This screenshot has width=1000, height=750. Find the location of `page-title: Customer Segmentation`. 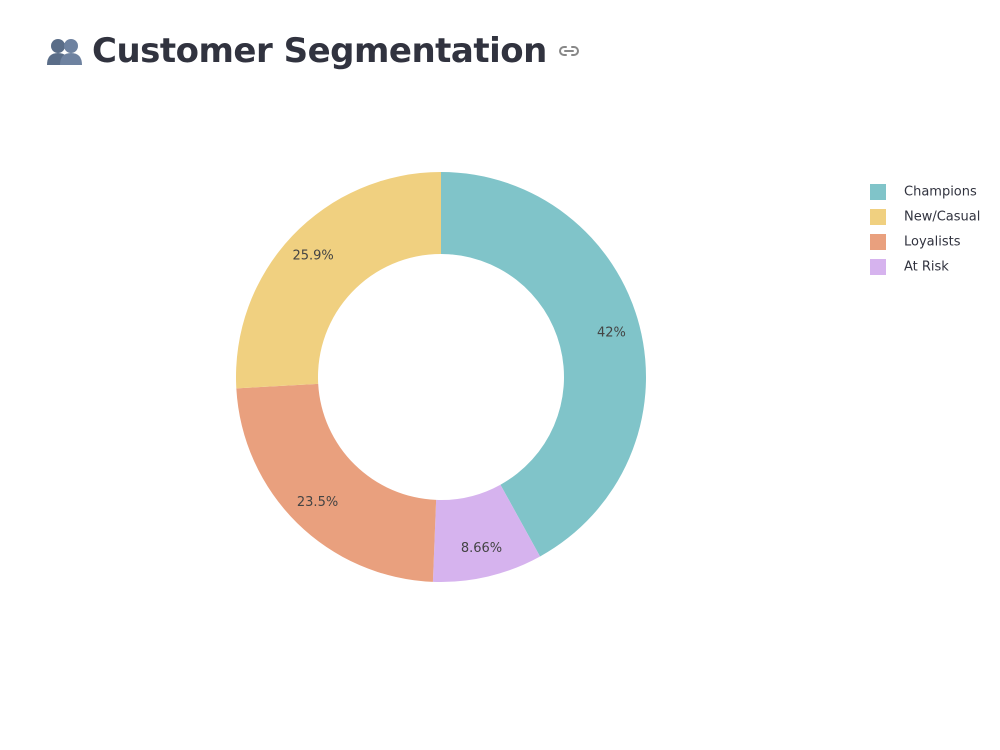

page-title: Customer Segmentation is located at coordinates (319, 51).